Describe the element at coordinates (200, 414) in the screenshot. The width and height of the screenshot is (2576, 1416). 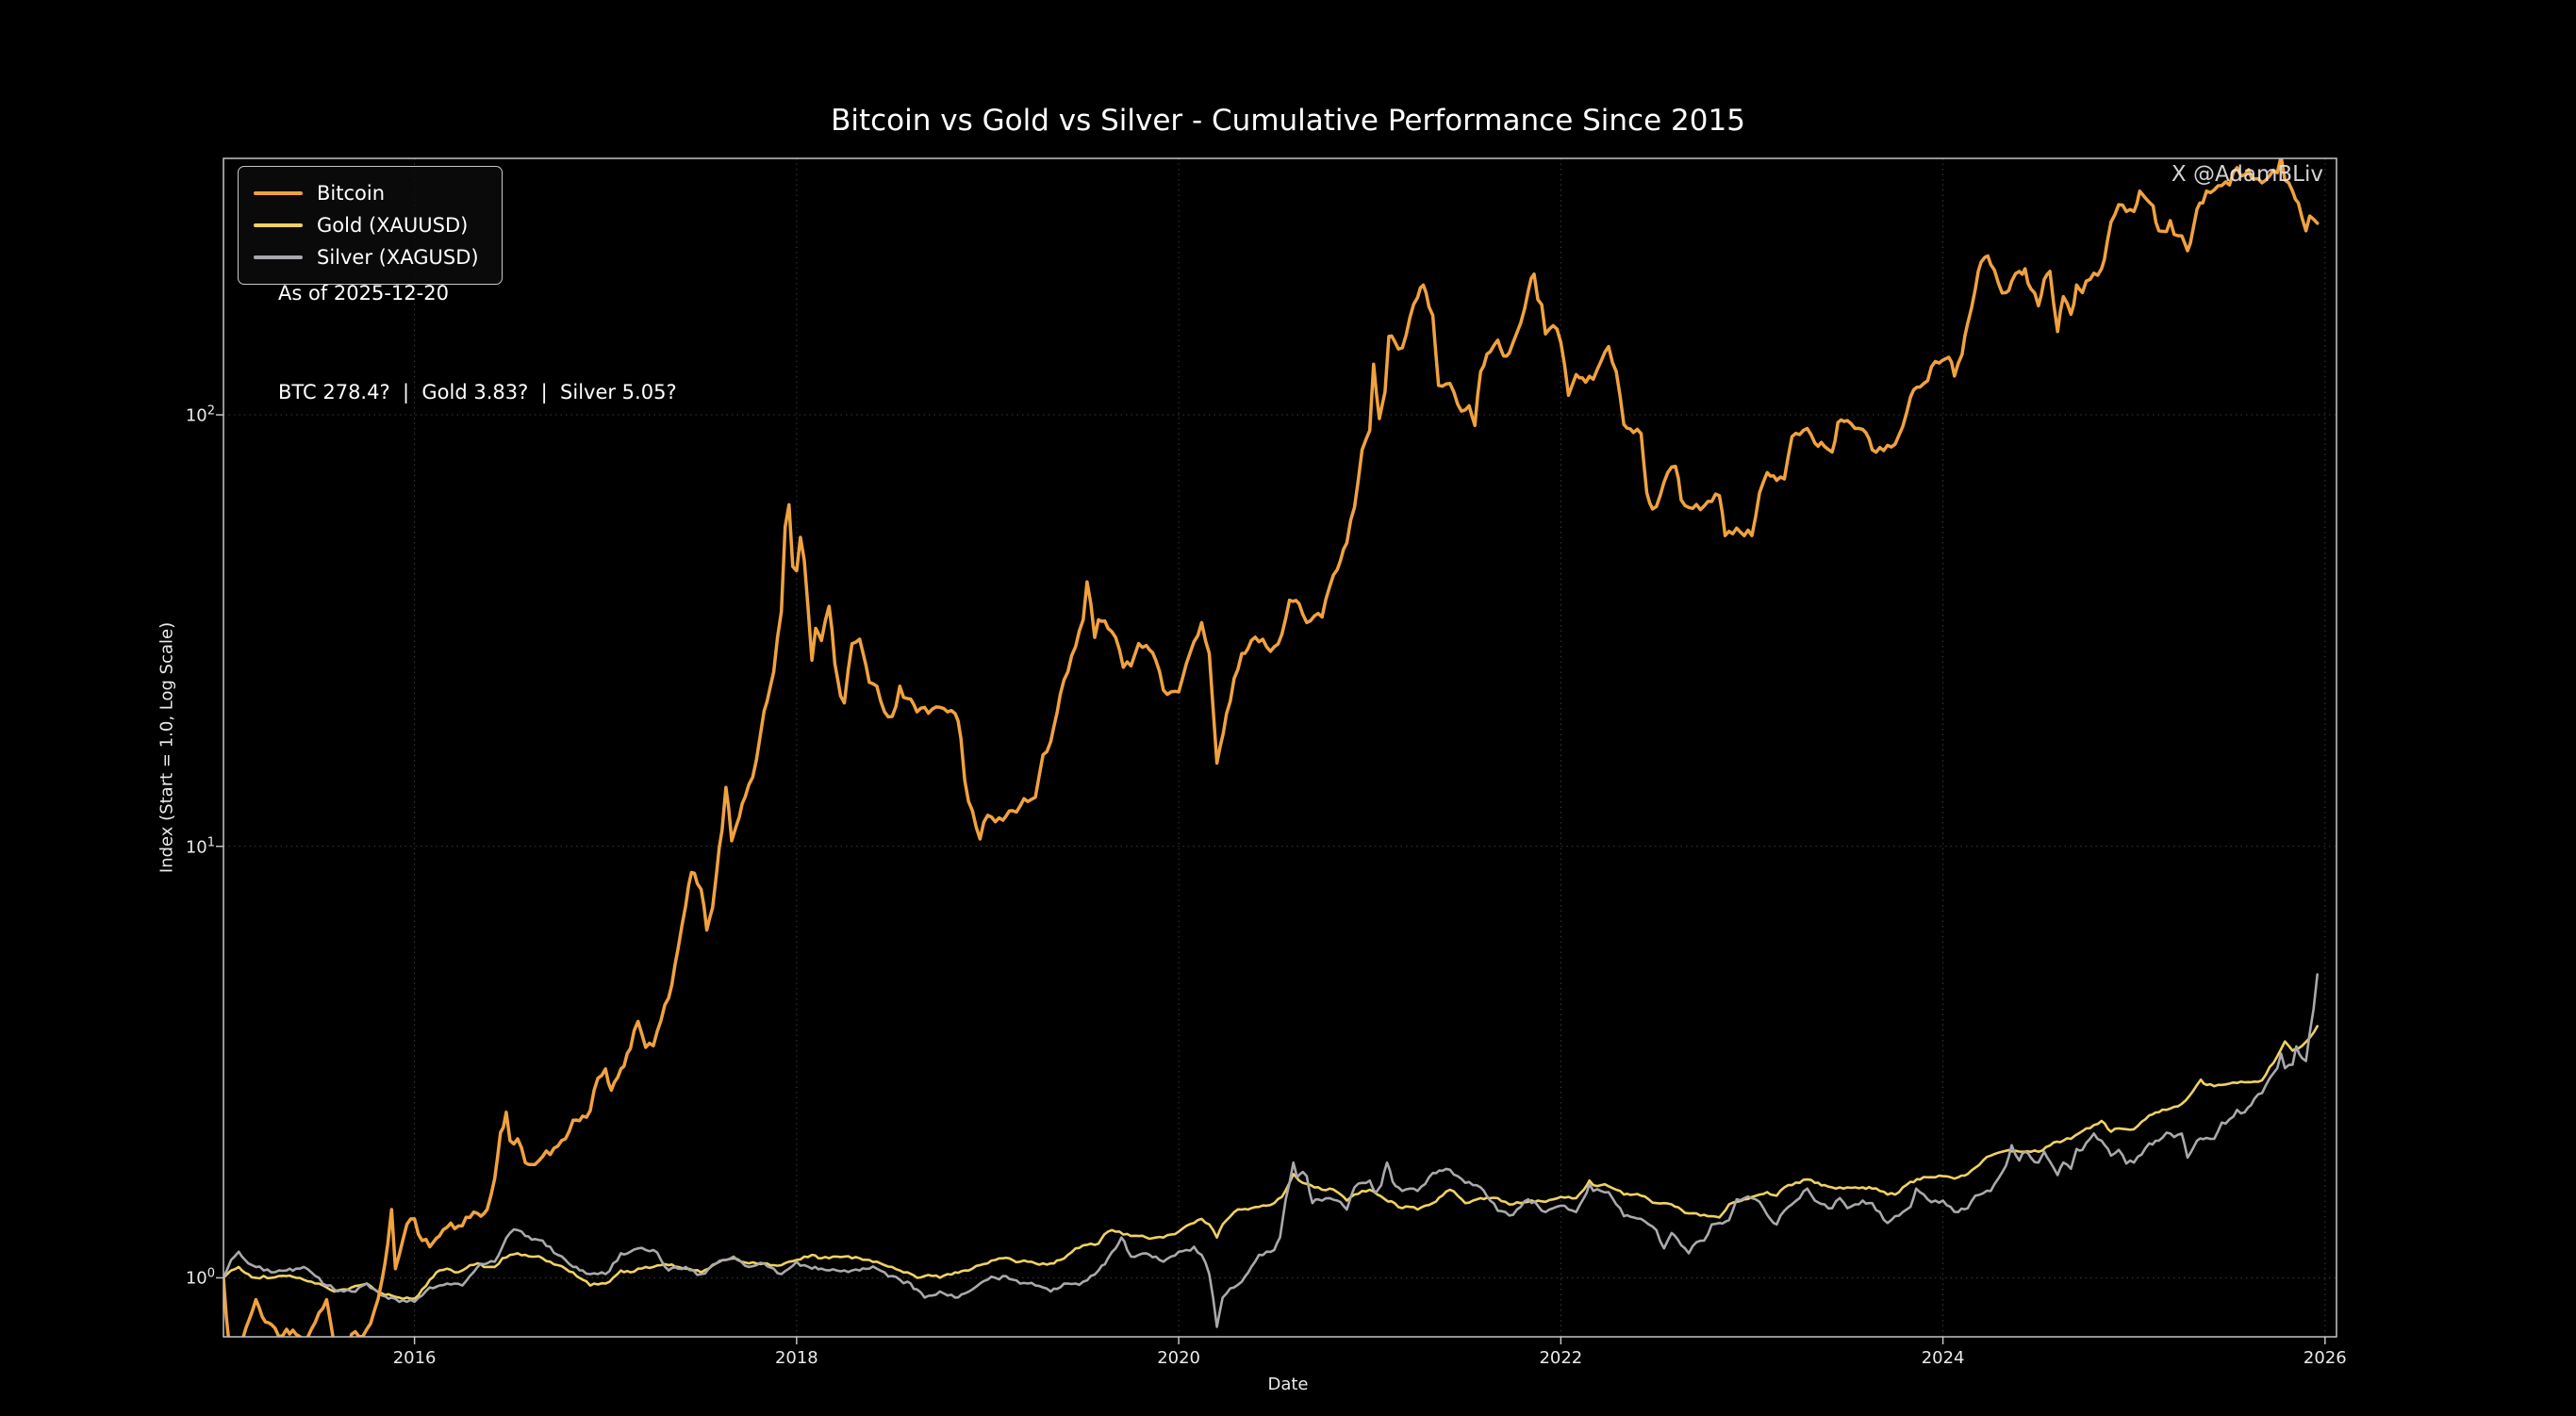
I see `y-tick-label: 10²` at that location.